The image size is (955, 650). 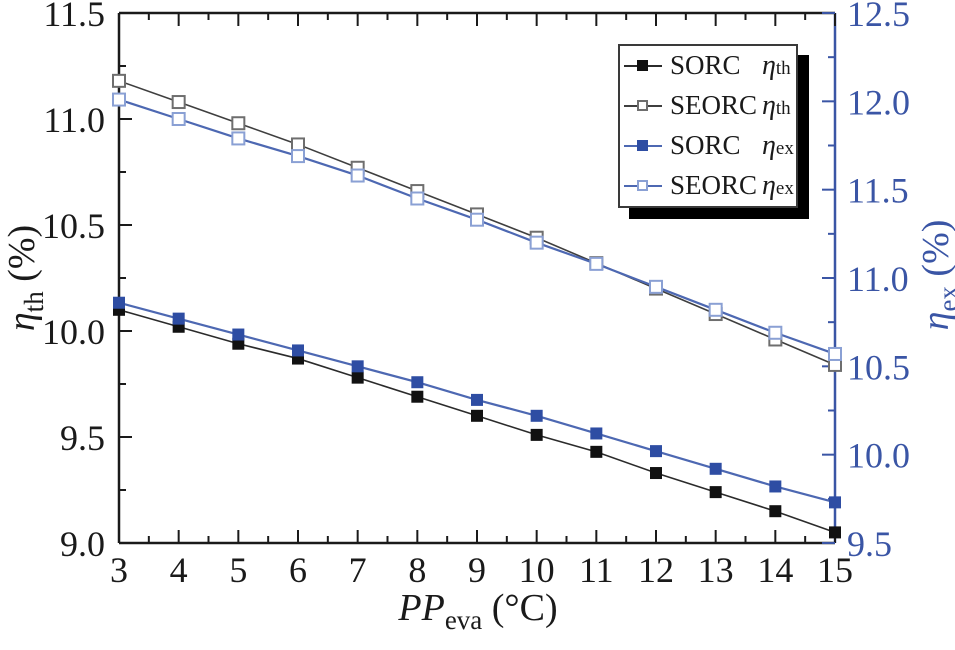 I want to click on legend-key-seorc-th, so click(x=643, y=106).